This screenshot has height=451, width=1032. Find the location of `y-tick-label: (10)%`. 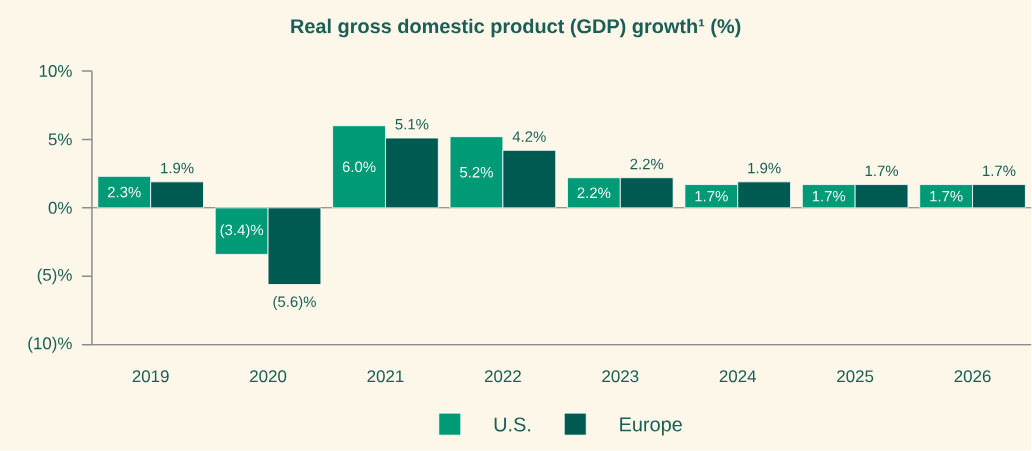

y-tick-label: (10)% is located at coordinates (50, 345).